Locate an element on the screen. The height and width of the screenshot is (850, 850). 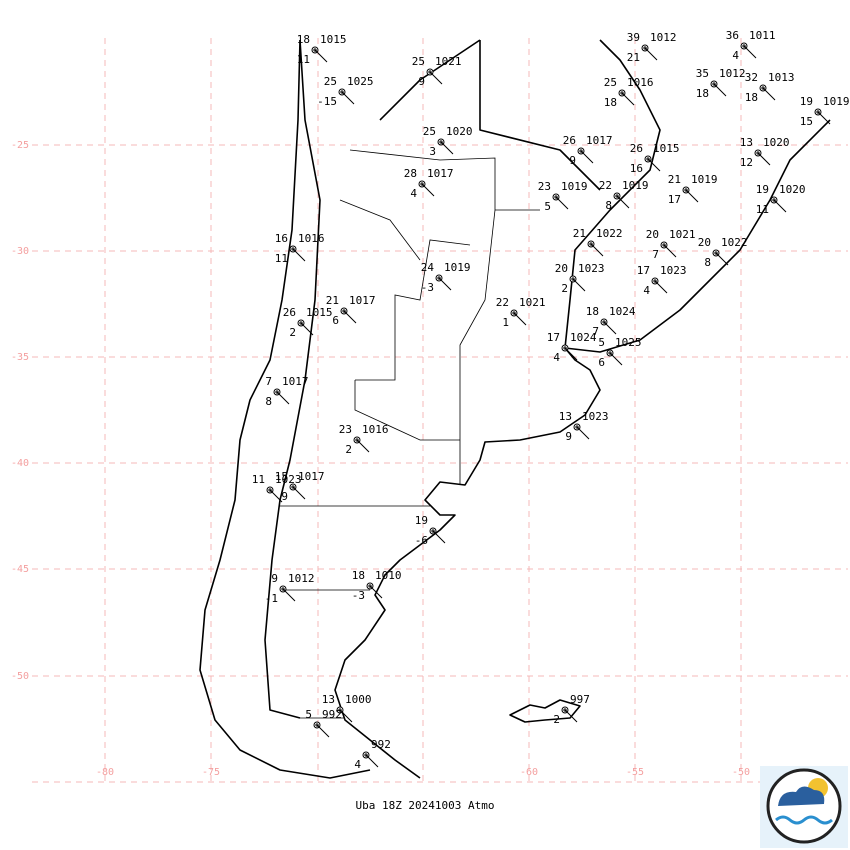
pressure: 1016 is located at coordinates (311, 238).